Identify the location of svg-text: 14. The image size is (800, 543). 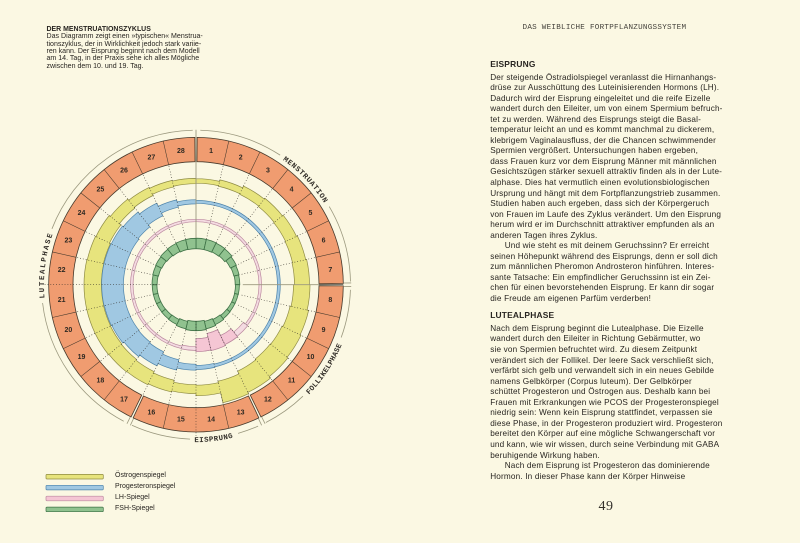
(211, 419).